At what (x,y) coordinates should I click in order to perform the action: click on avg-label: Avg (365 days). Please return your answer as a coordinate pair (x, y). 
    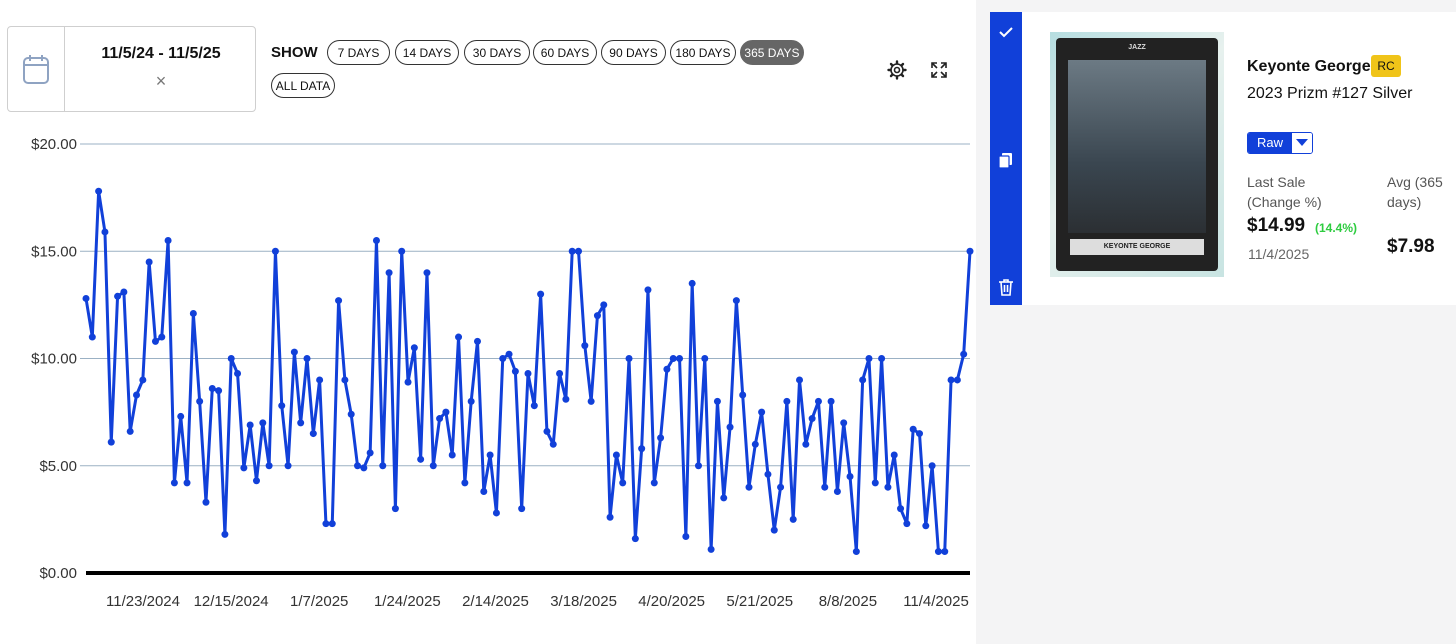
    Looking at the image, I should click on (1415, 192).